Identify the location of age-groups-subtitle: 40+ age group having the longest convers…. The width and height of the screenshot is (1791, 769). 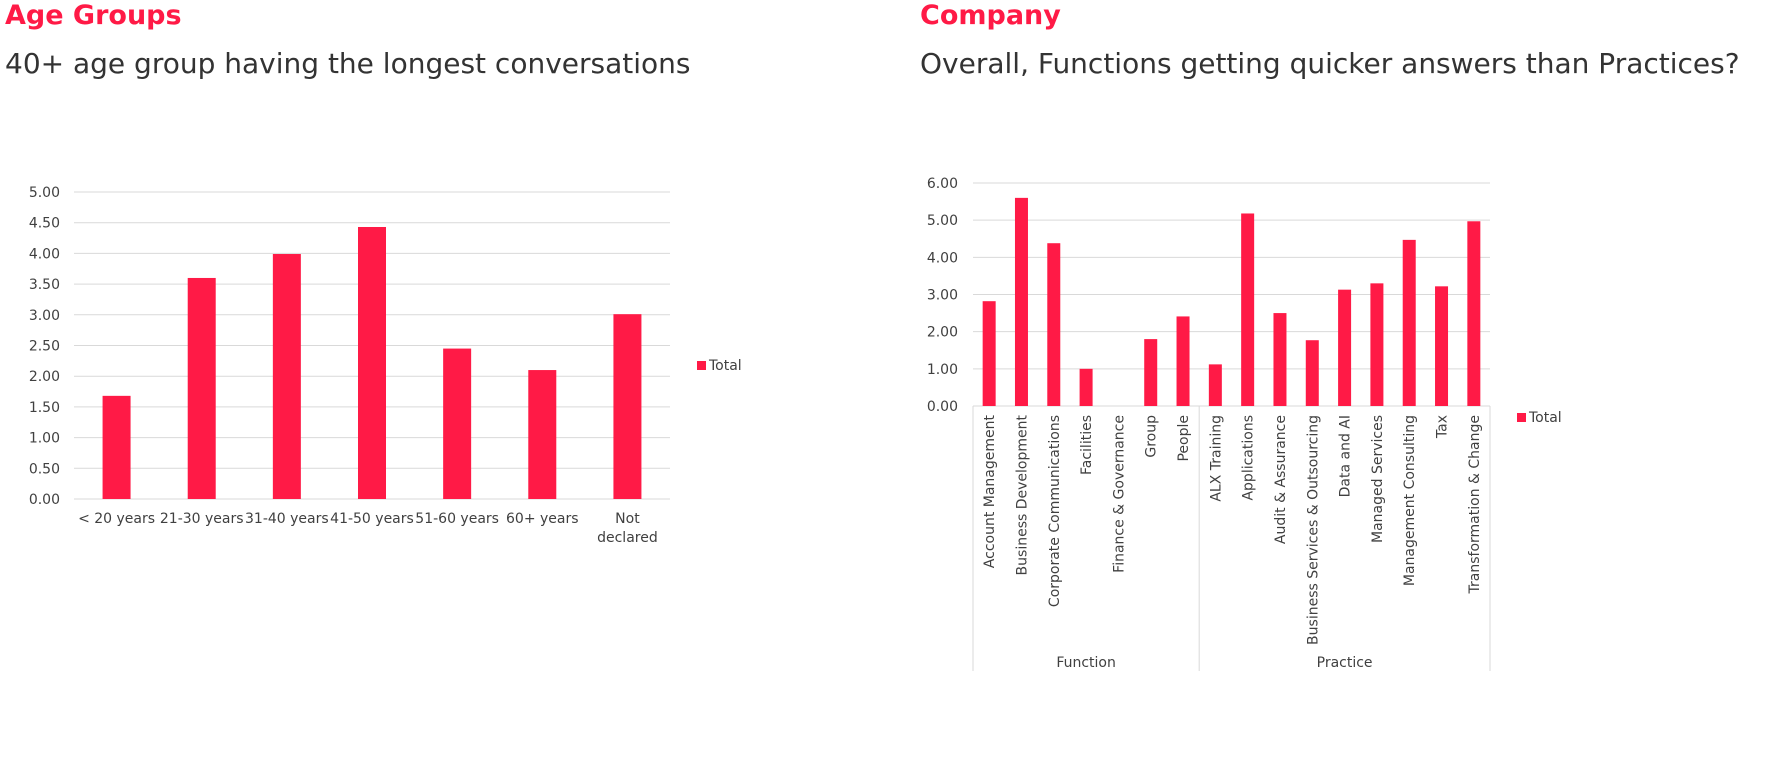
(348, 63).